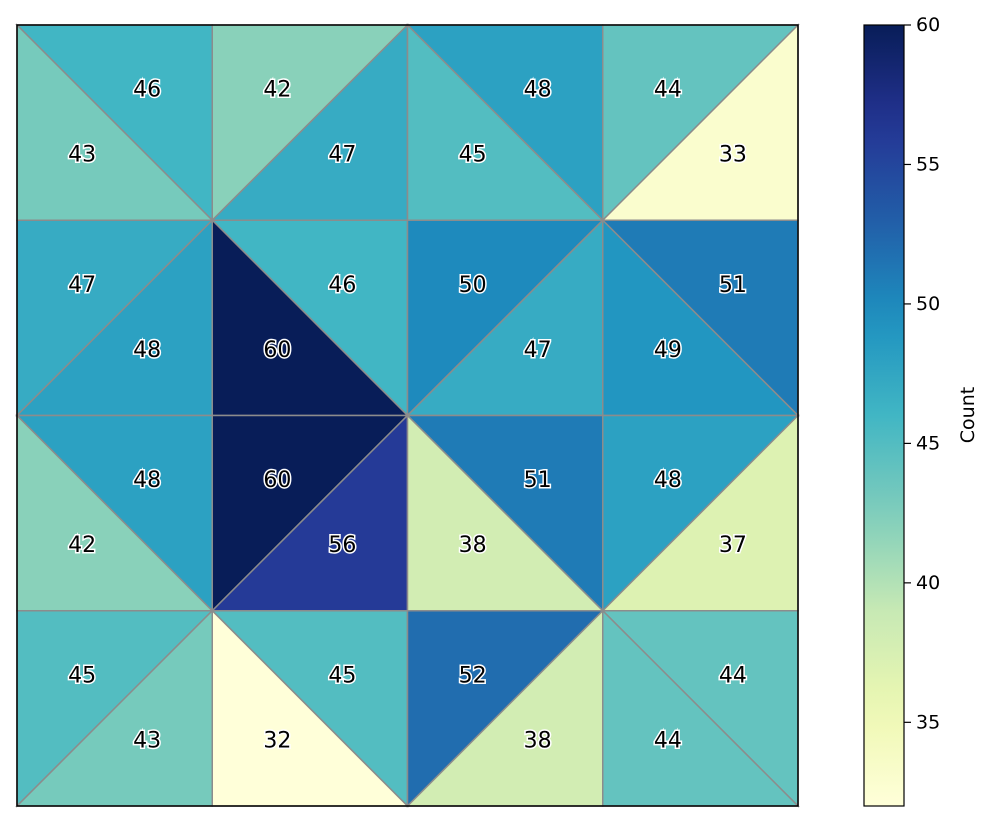 This screenshot has height=825, width=996. I want to click on cell-r0c1-upper-left-label: 42, so click(277, 90).